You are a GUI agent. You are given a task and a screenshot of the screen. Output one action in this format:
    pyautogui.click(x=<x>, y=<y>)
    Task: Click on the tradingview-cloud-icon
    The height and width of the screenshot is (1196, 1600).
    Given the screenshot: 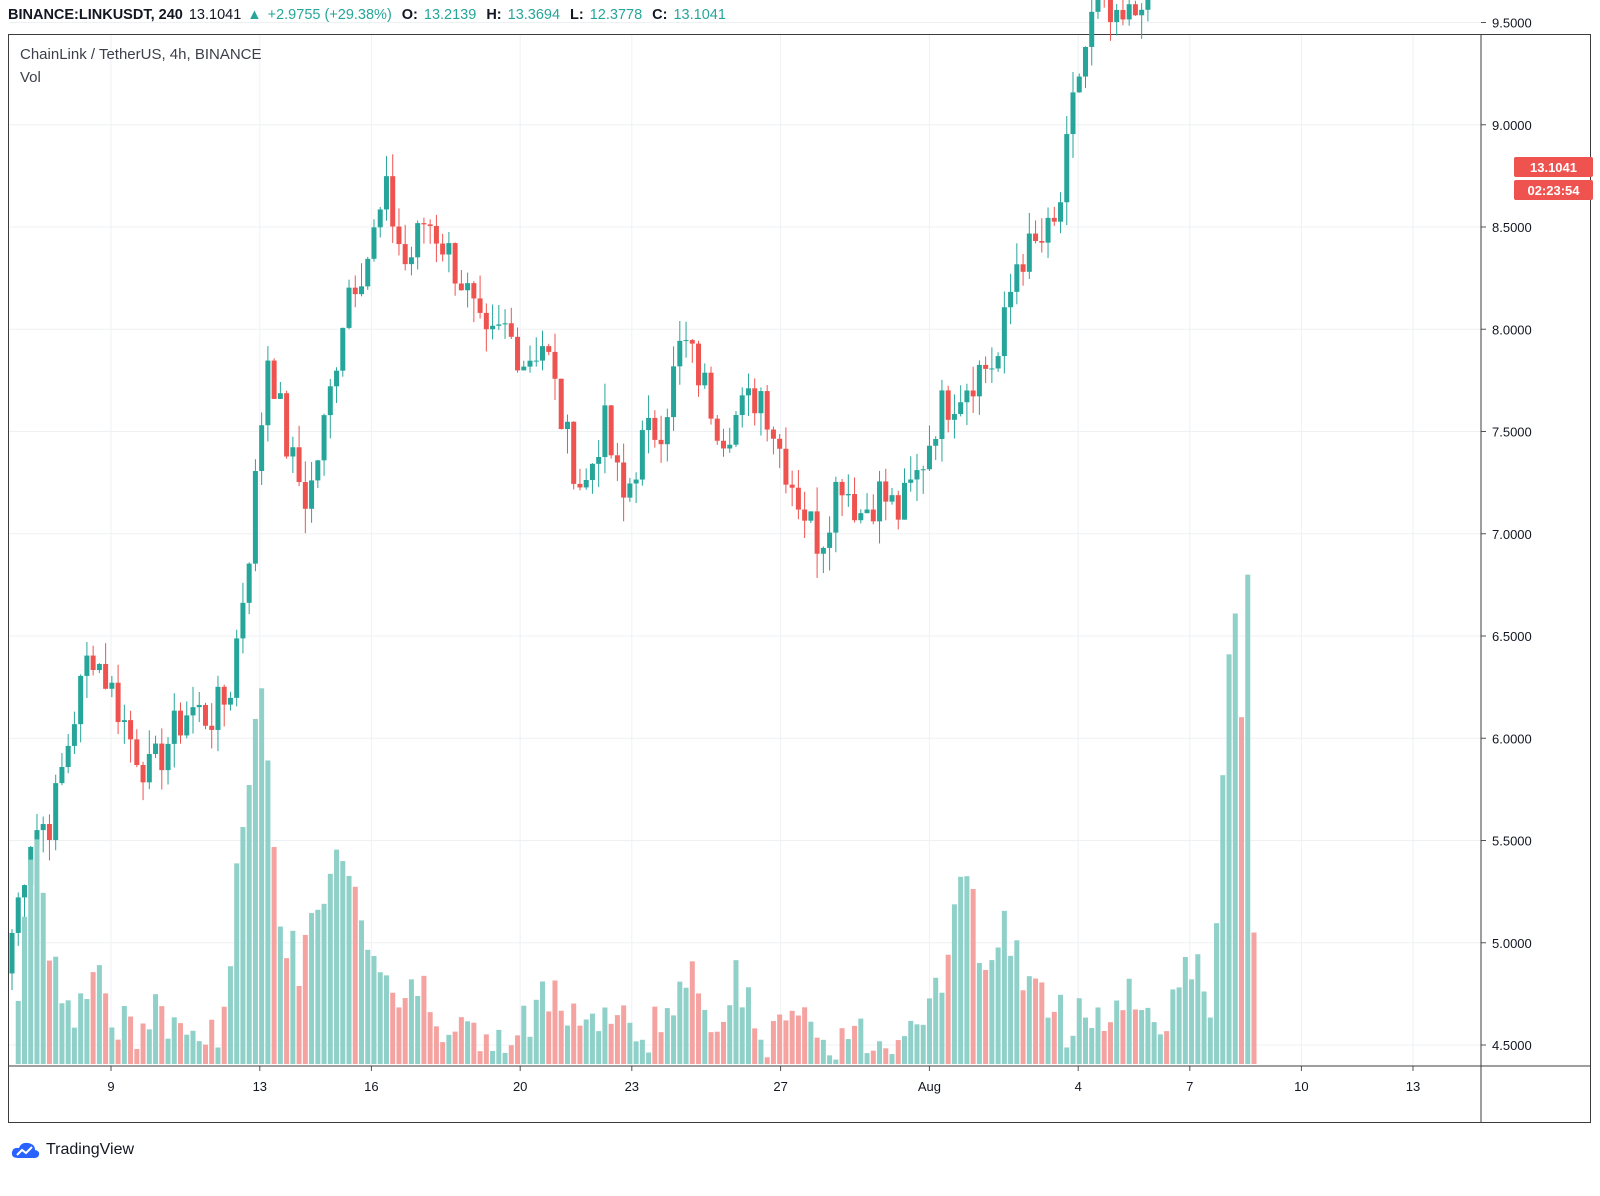 What is the action you would take?
    pyautogui.click(x=25, y=1150)
    